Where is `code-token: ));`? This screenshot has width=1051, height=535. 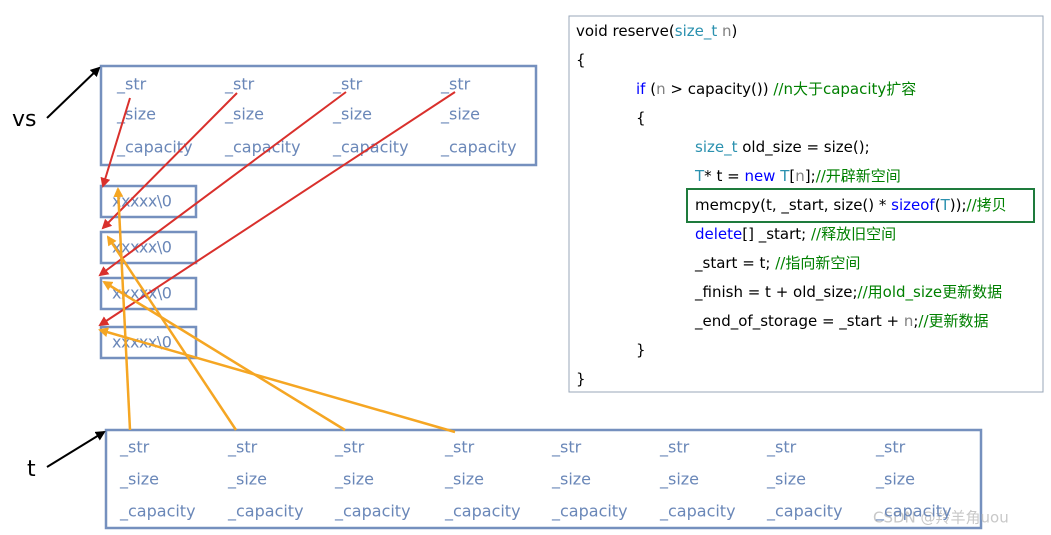
code-token: )); is located at coordinates (958, 205).